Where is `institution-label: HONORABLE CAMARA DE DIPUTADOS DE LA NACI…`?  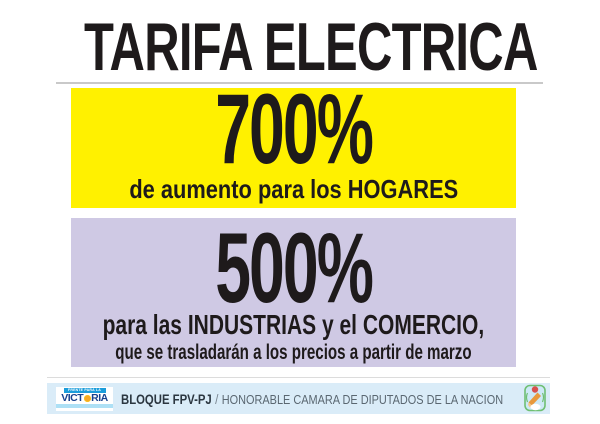 institution-label: HONORABLE CAMARA DE DIPUTADOS DE LA NACI… is located at coordinates (362, 399).